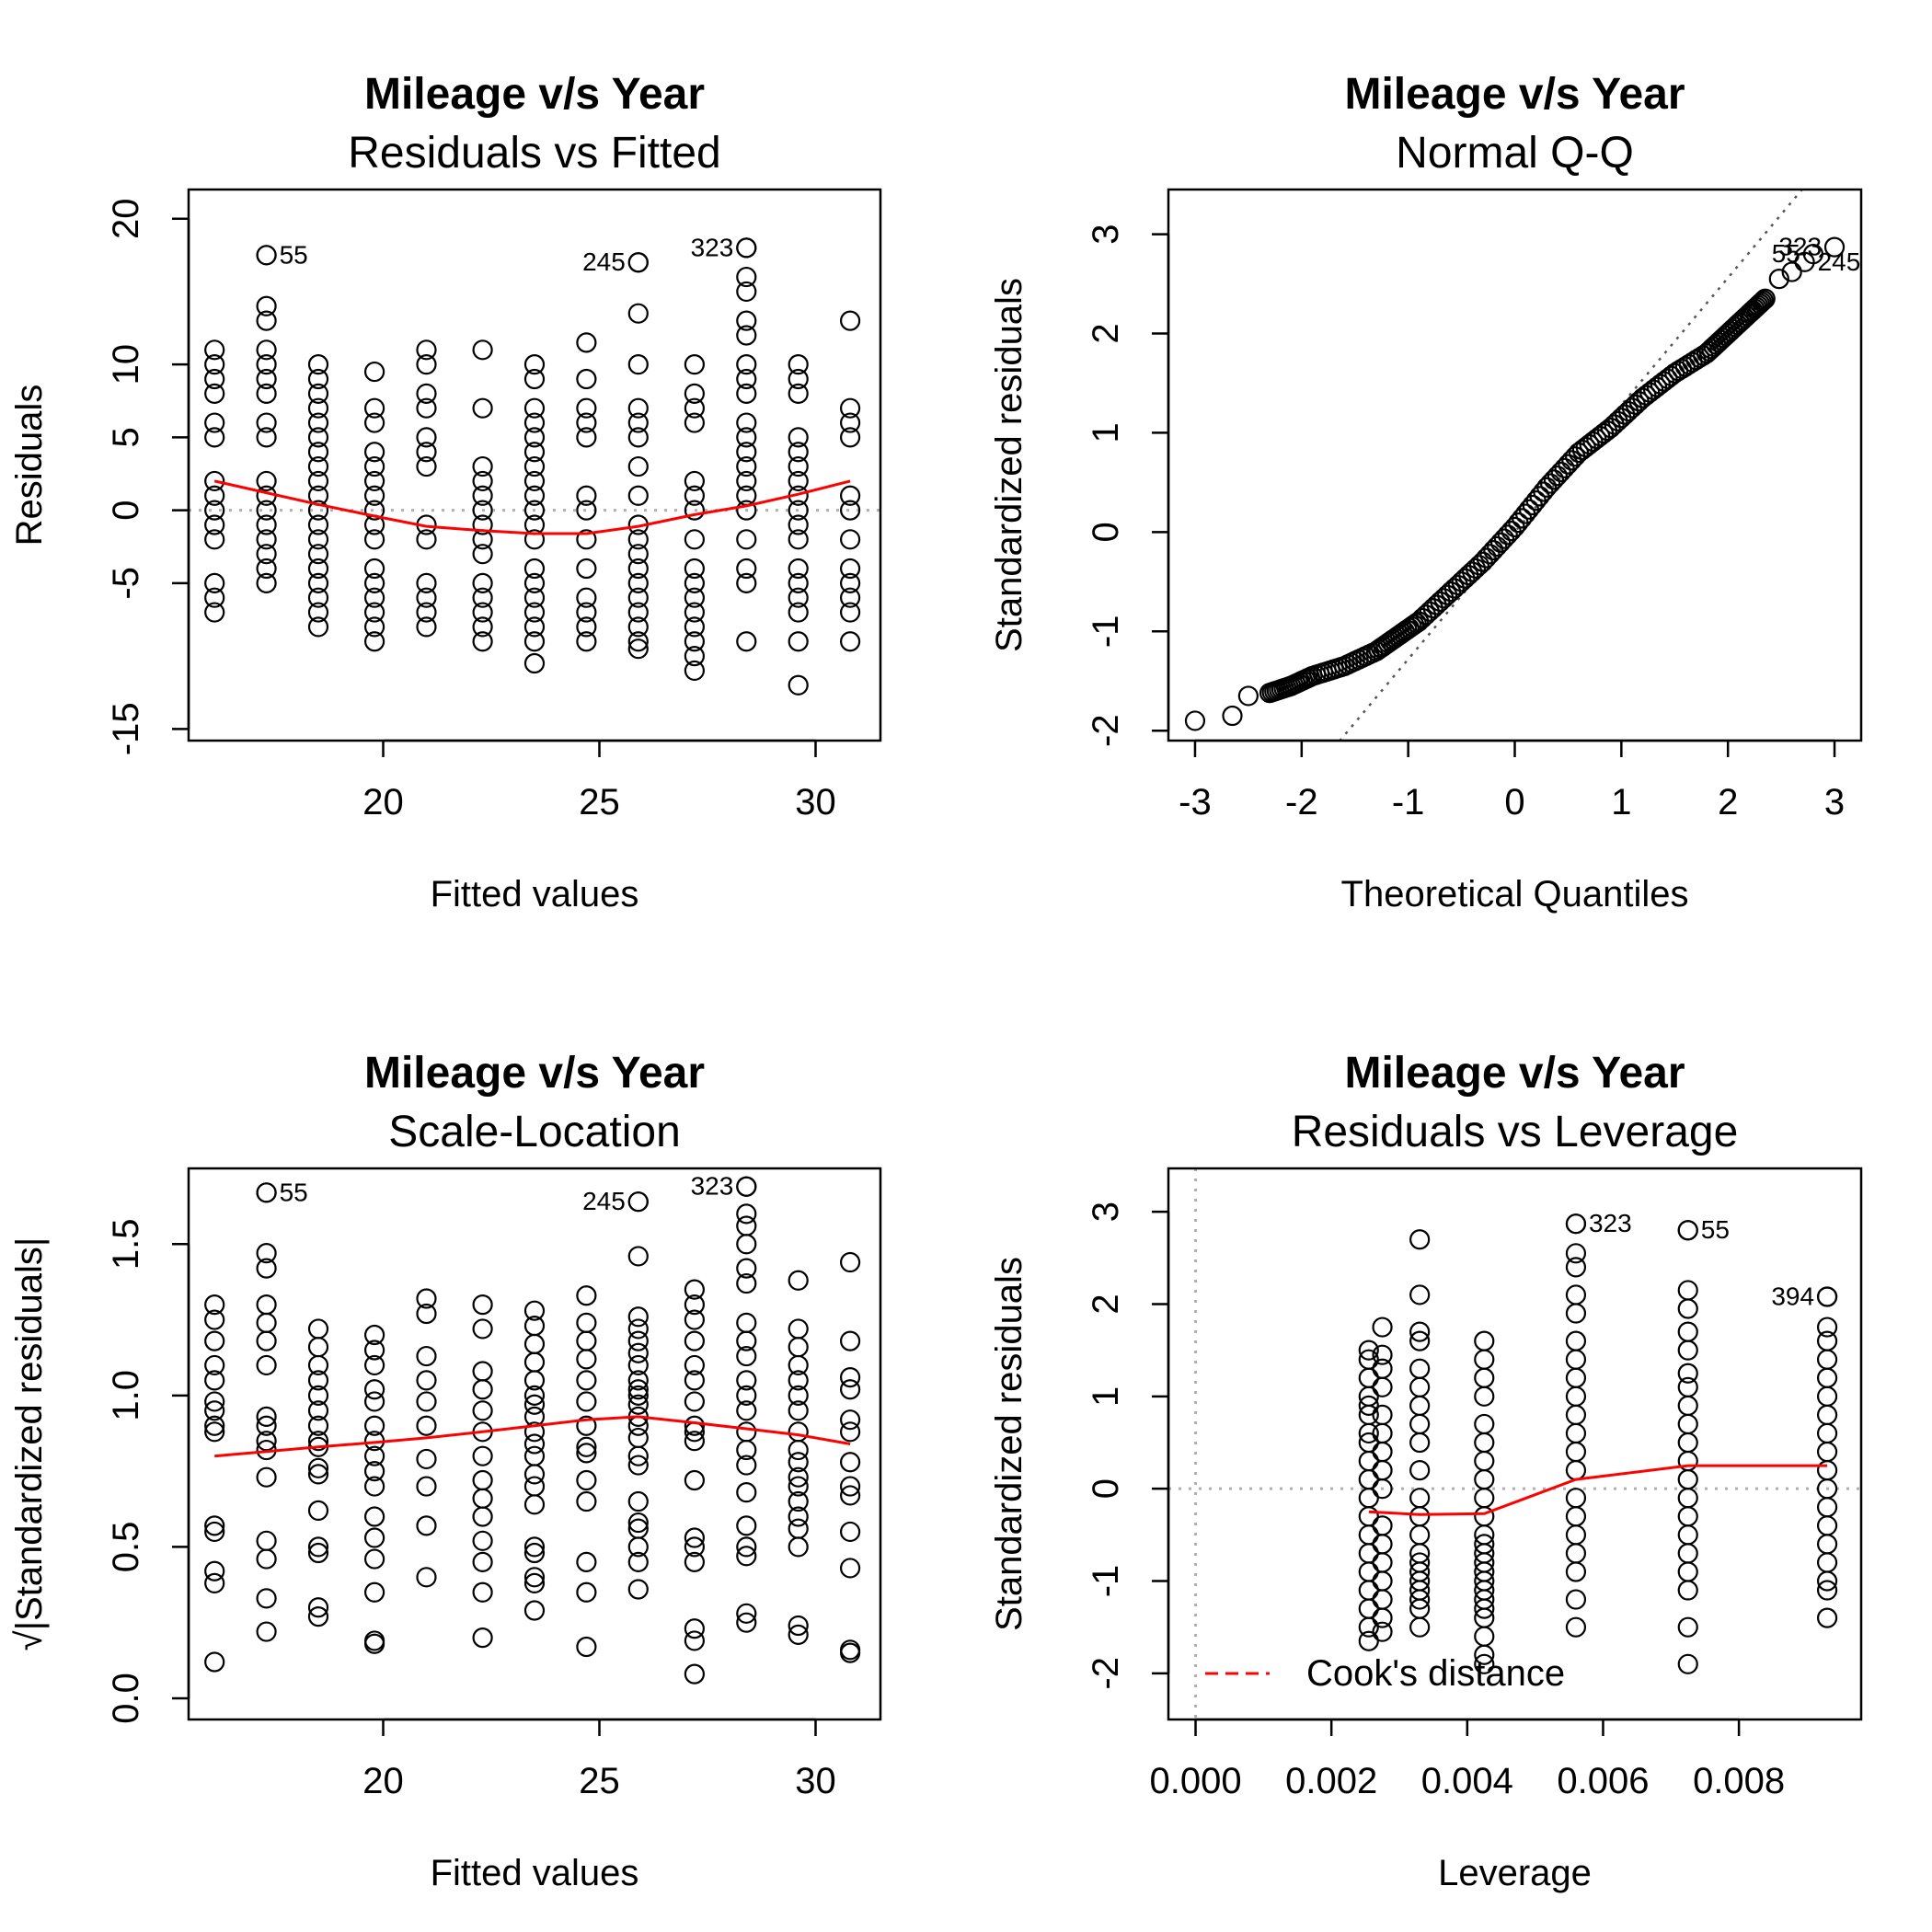 The height and width of the screenshot is (1932, 1932). What do you see at coordinates (534, 1132) in the screenshot?
I see `chart-subtitle: Scale-Location` at bounding box center [534, 1132].